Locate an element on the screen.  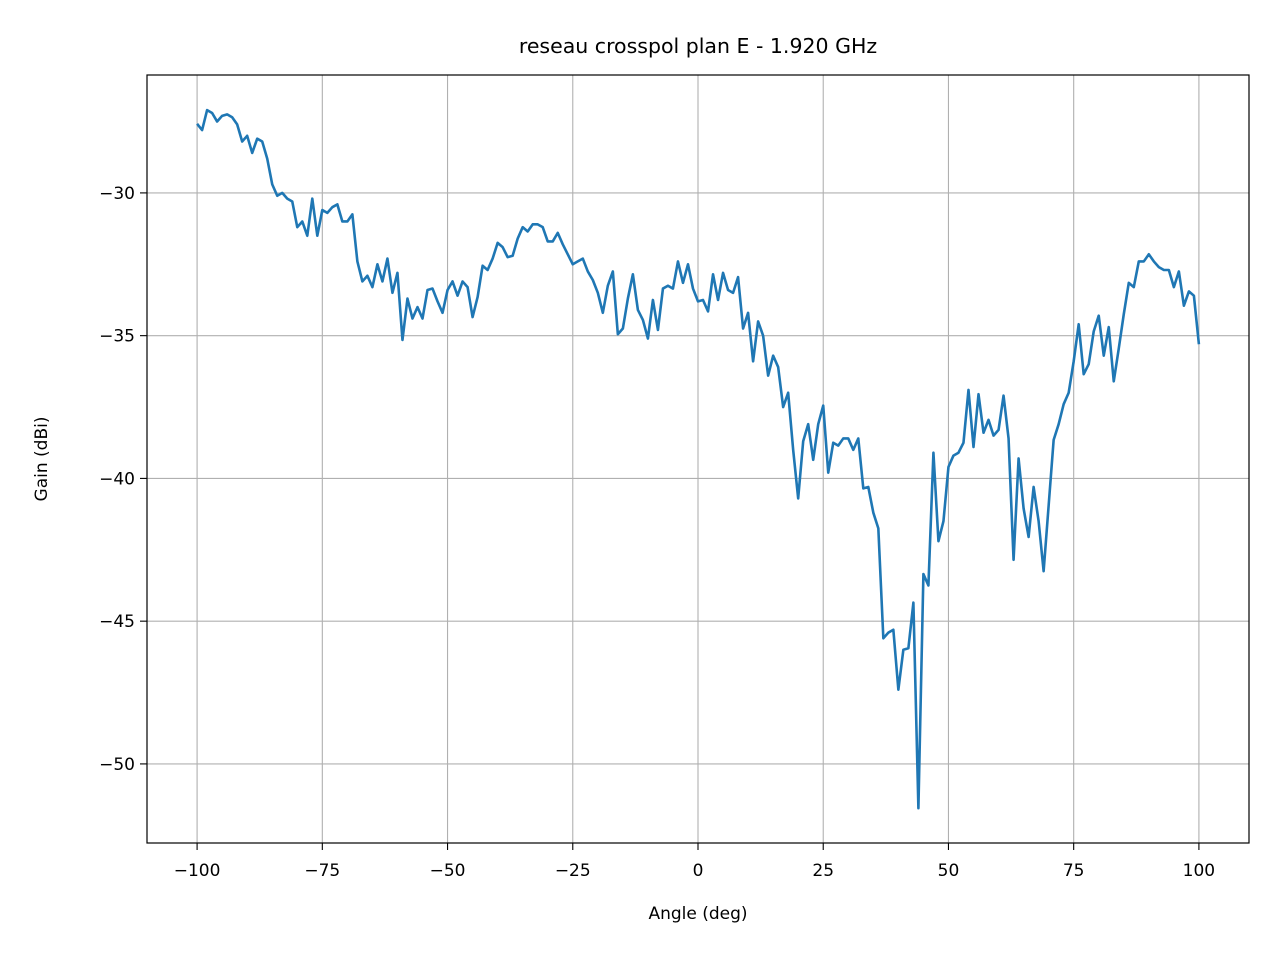
x-tick-label: 50 is located at coordinates (949, 871).